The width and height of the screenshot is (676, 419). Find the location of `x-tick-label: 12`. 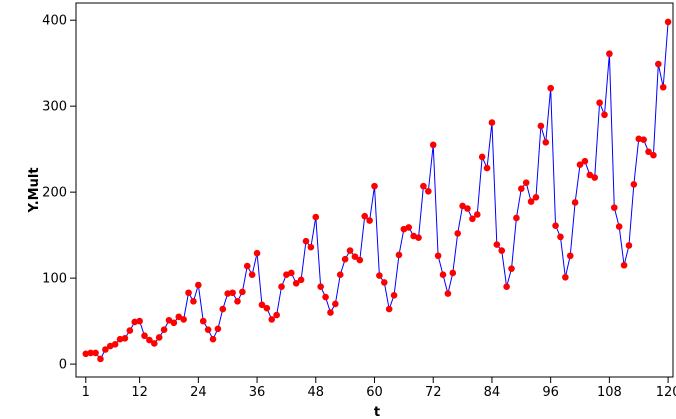

x-tick-label: 12 is located at coordinates (139, 392).